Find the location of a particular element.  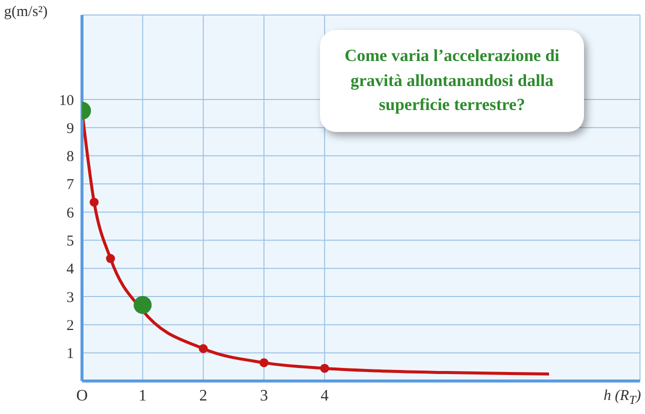

y-tick-label: 2 is located at coordinates (70, 326).